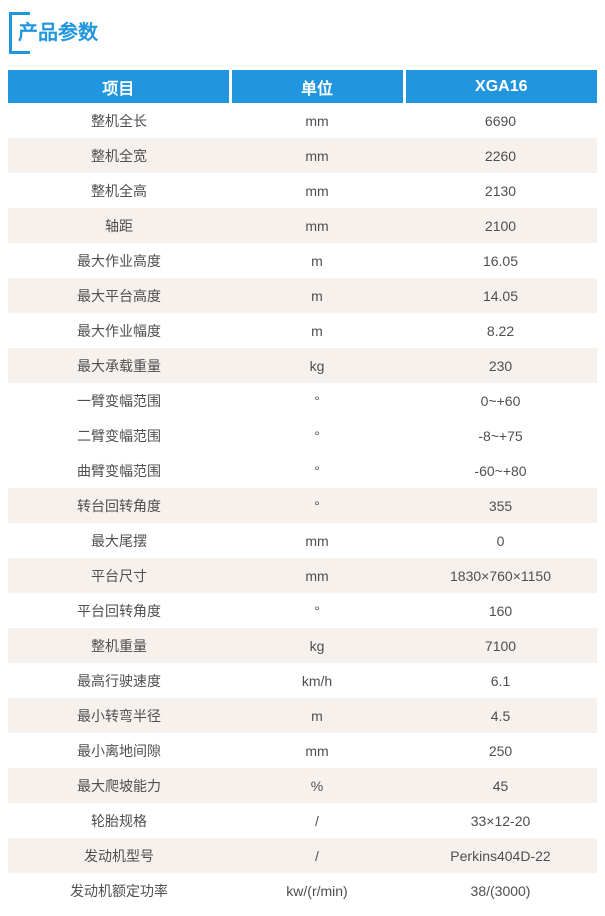 The width and height of the screenshot is (605, 916). What do you see at coordinates (500, 400) in the screenshot?
I see `value-cell: 0~+60` at bounding box center [500, 400].